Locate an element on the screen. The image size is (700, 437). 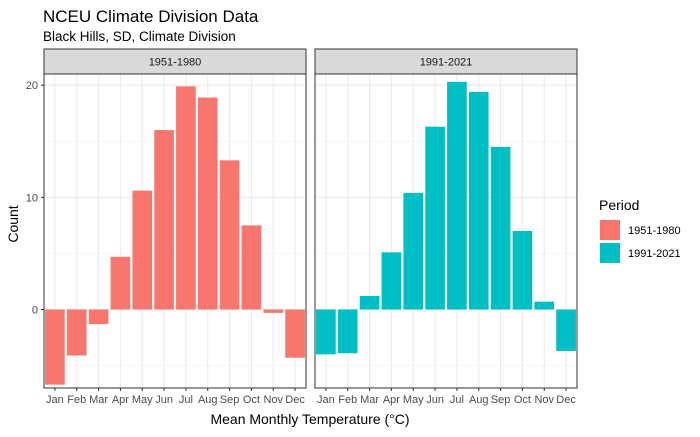
legend-label: 1991-2021 is located at coordinates (654, 254).